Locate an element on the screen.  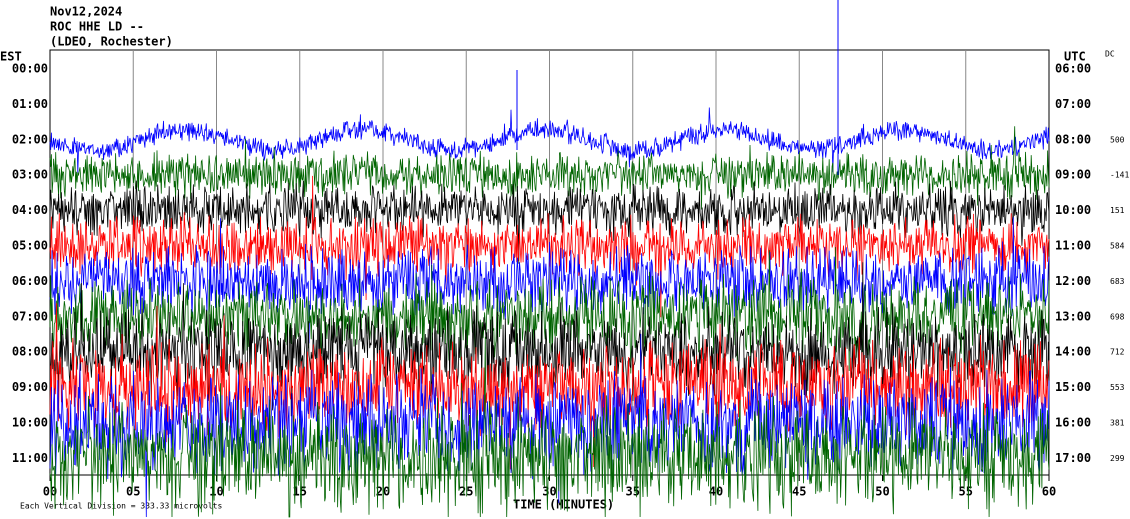
right-label: 17:00 is located at coordinates (1073, 458).